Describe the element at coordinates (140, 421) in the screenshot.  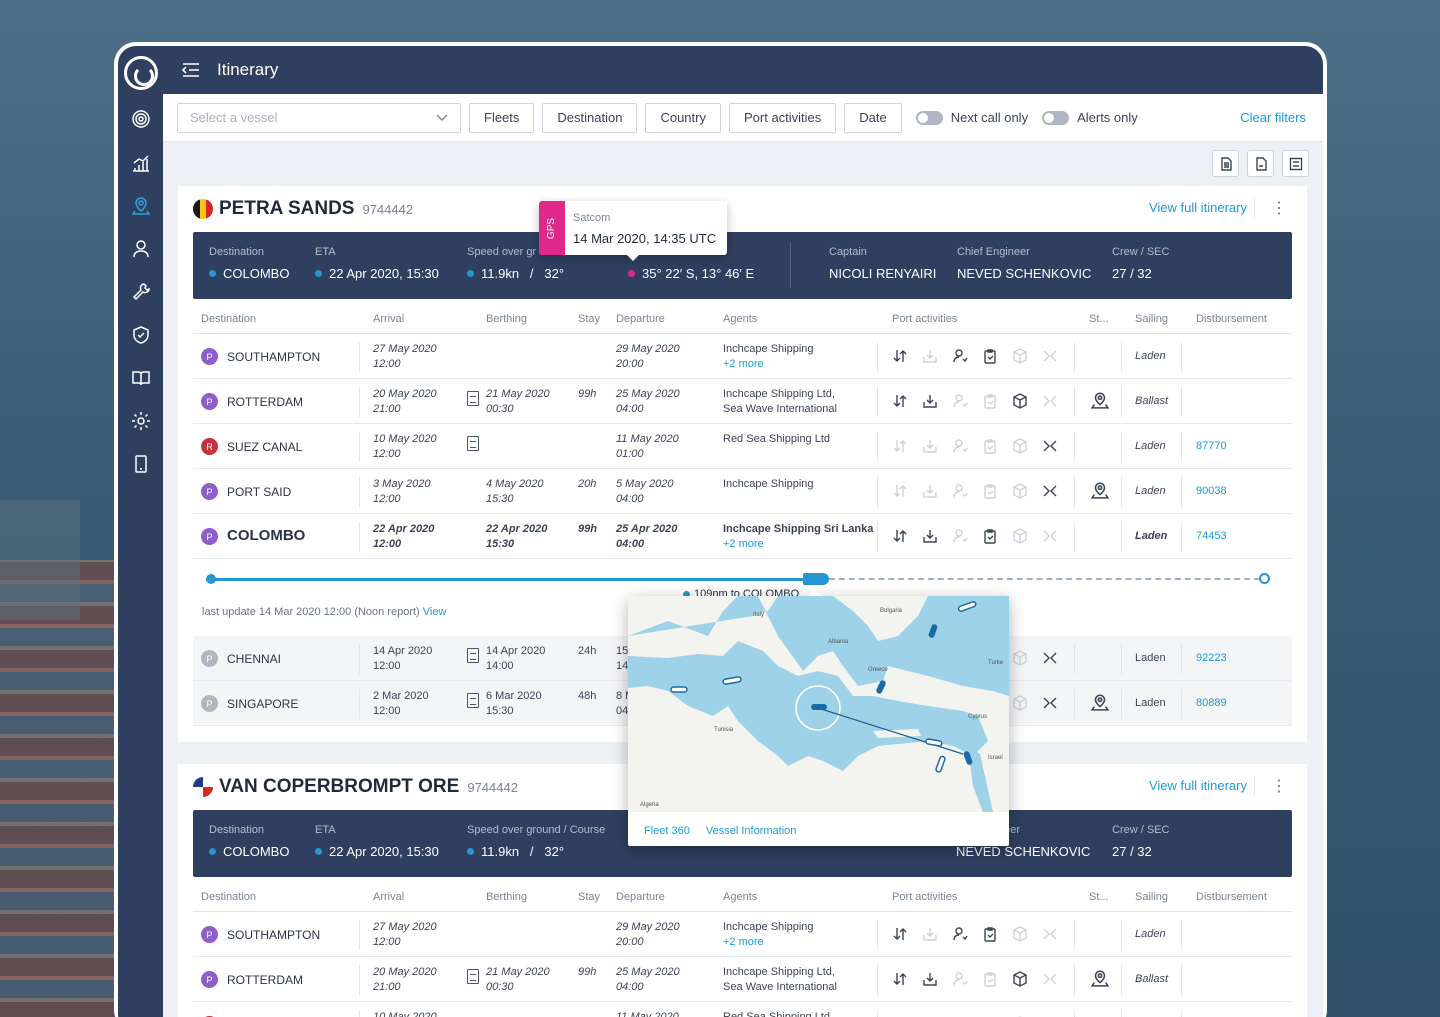
I see `gear-icon` at that location.